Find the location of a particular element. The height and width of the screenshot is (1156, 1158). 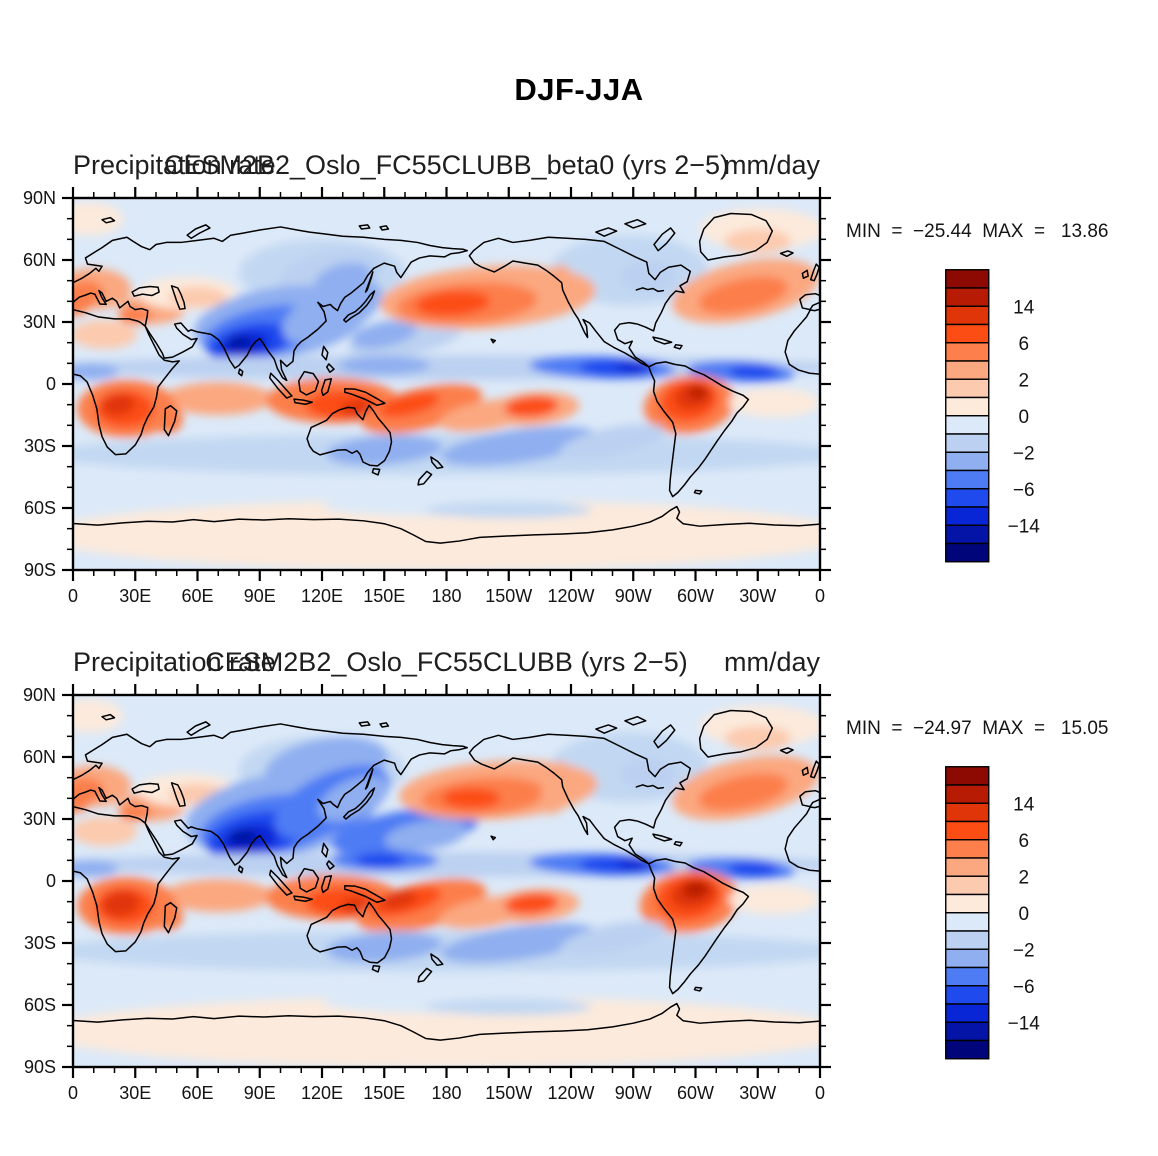

y-tick-label: 90S is located at coordinates (40, 1067).